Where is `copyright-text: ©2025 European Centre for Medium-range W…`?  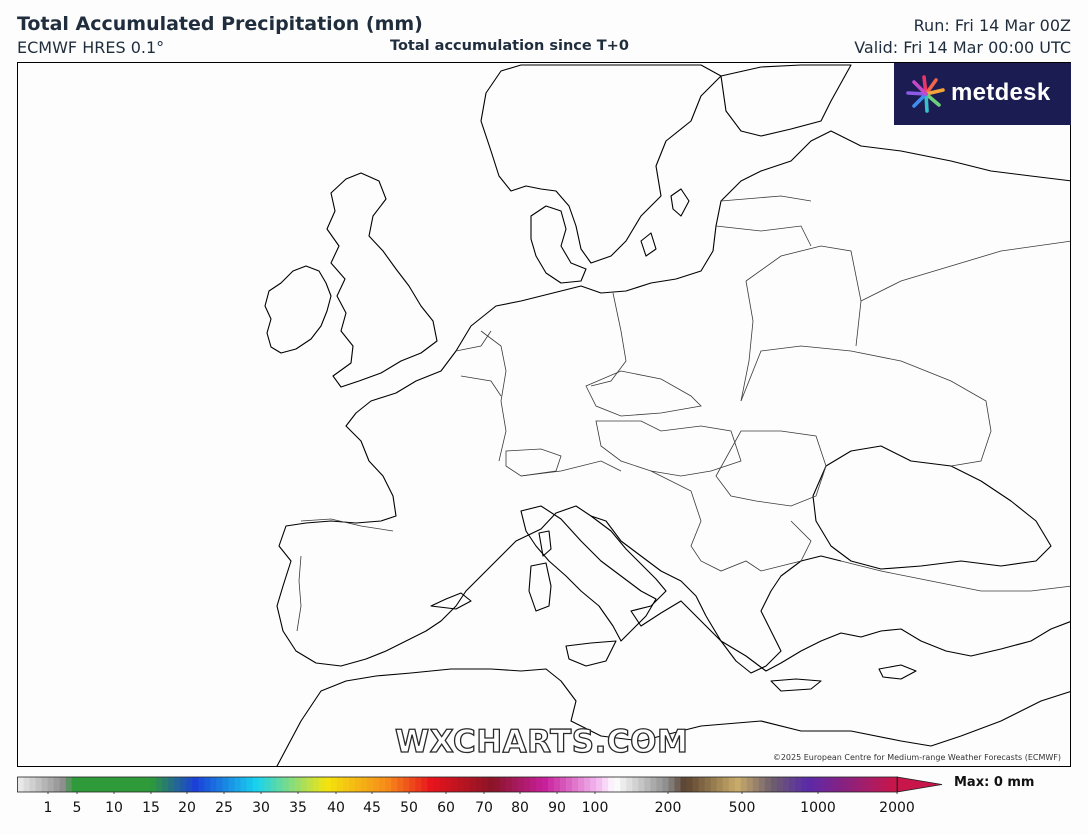 copyright-text: ©2025 European Centre for Medium-range W… is located at coordinates (916, 757).